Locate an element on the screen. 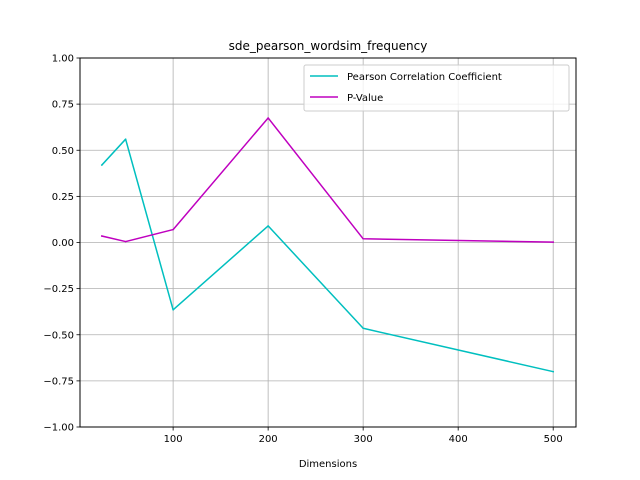 The height and width of the screenshot is (480, 640). y-tick-label: 0.25 is located at coordinates (63, 197).